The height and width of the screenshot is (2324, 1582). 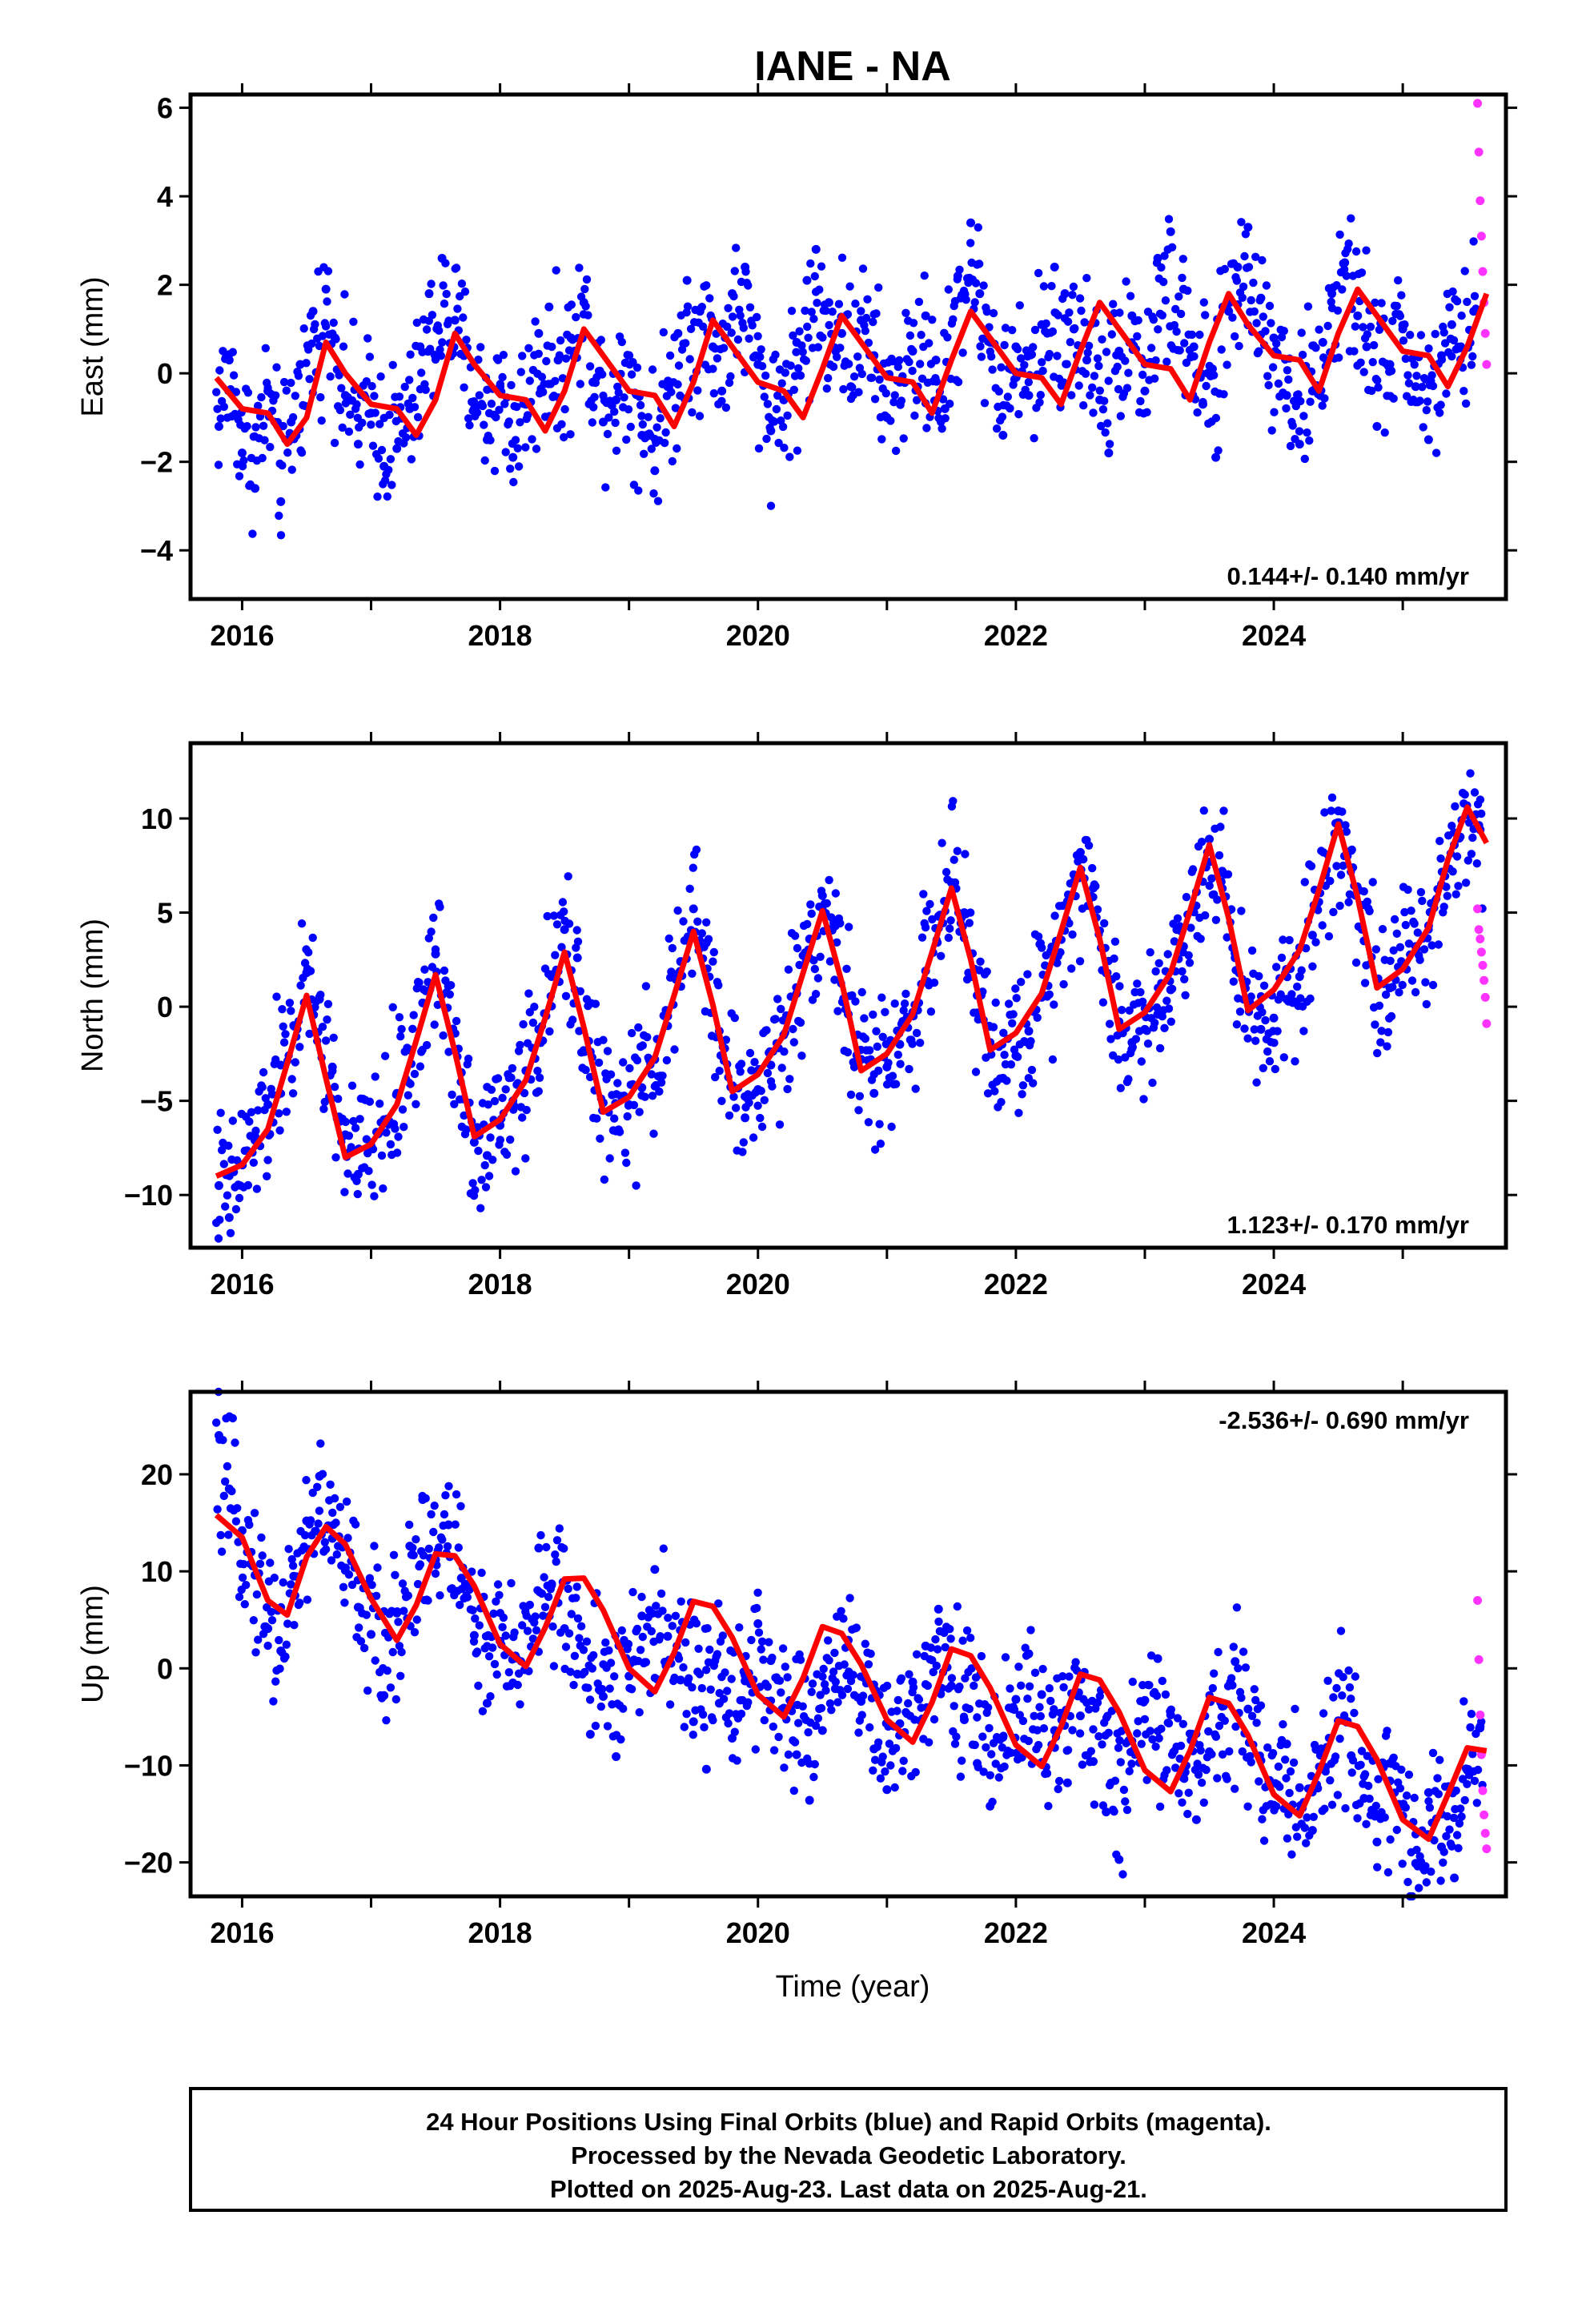 I want to click on east-fit-line, so click(x=852, y=367).